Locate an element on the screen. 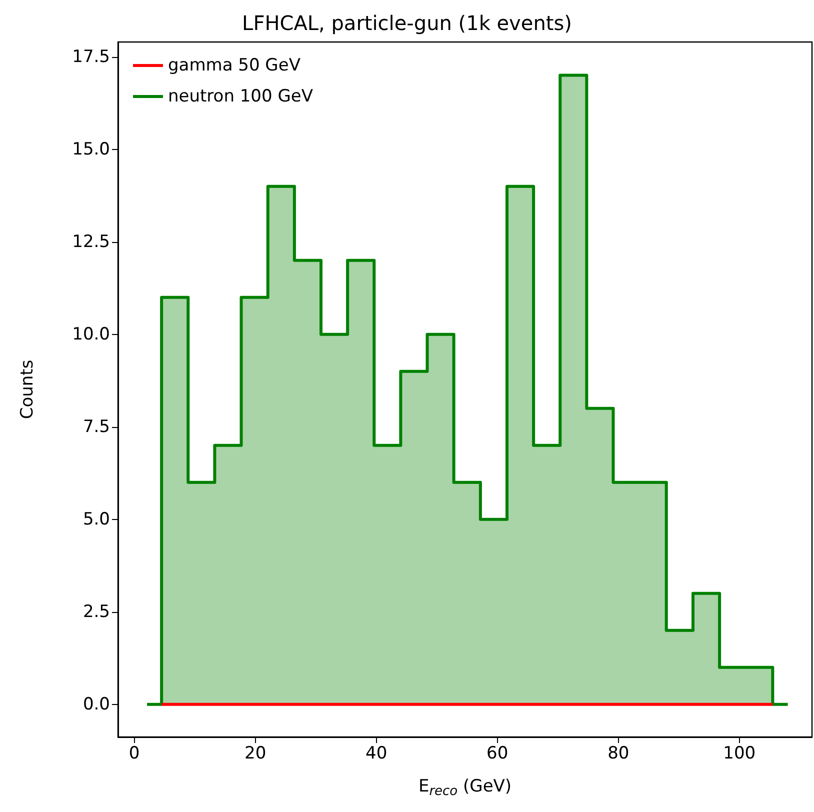  y-tick-label: 10.0 is located at coordinates (91, 334).